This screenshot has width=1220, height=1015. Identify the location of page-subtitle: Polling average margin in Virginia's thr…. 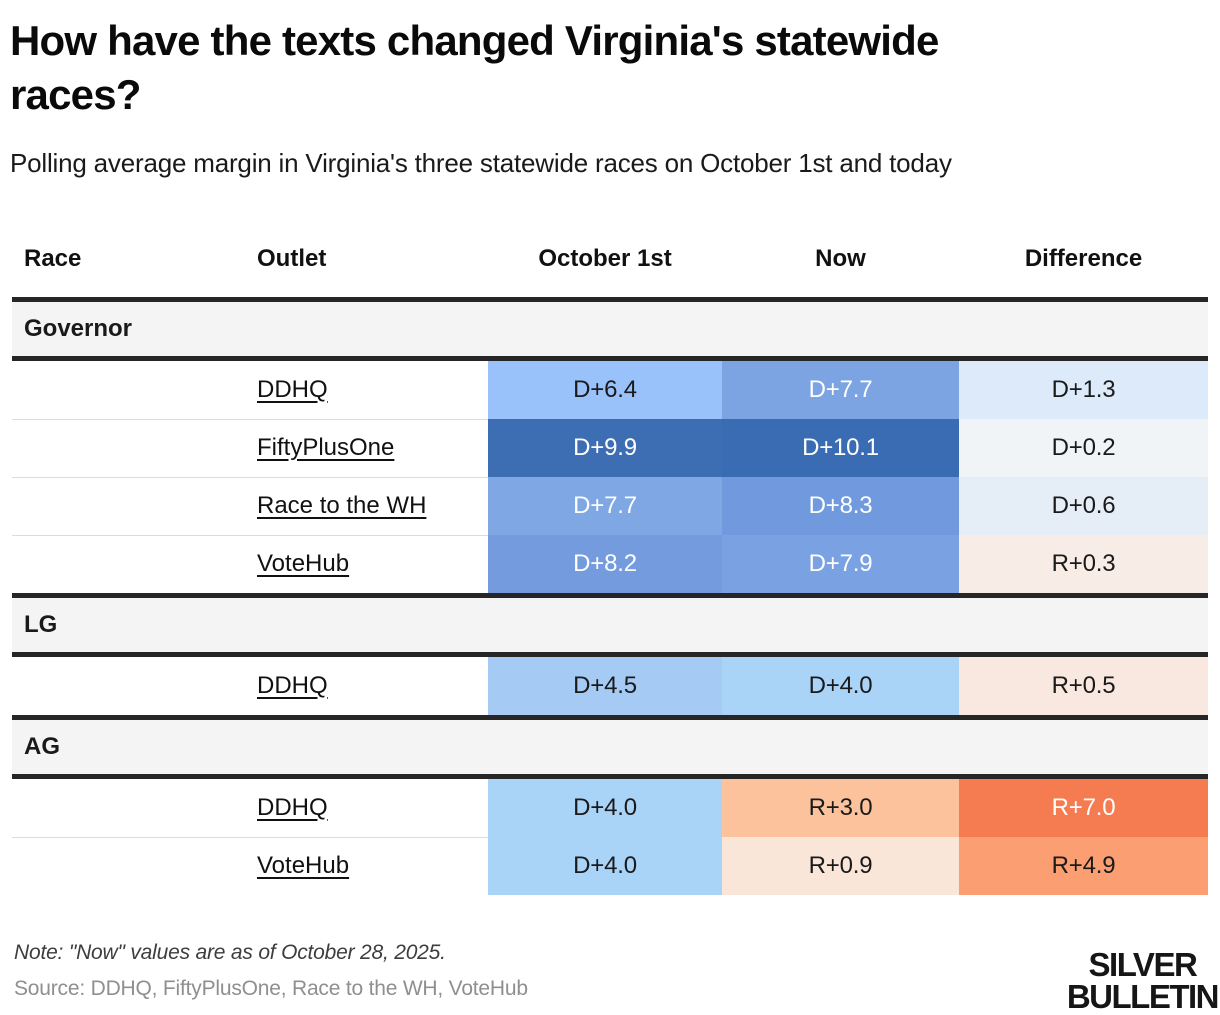
(481, 162).